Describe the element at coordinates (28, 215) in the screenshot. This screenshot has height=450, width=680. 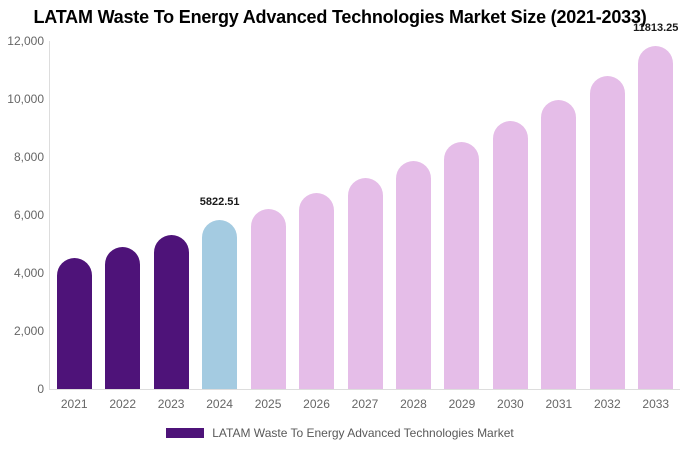
I see `y-tick-6000: 6,000` at that location.